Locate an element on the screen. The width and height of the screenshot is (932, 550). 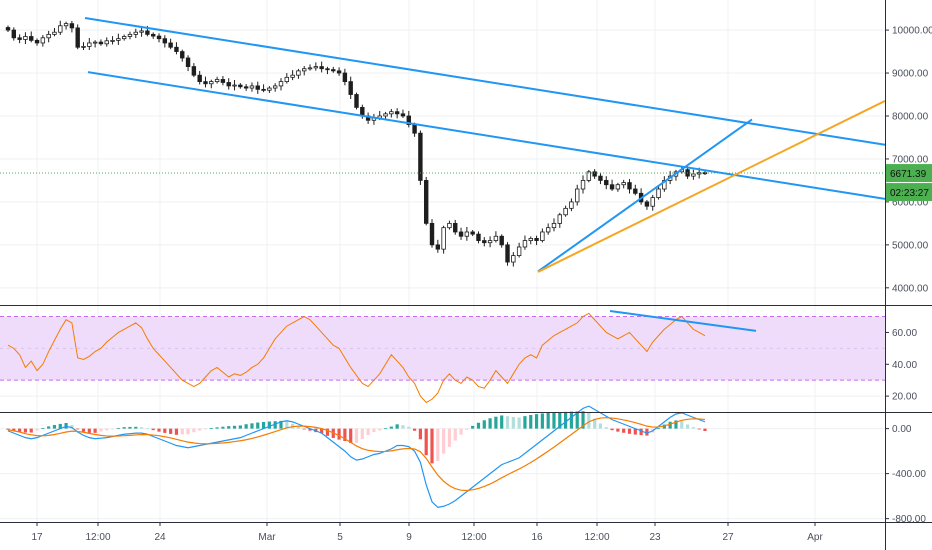
macd-signal-line is located at coordinates (356, 454).